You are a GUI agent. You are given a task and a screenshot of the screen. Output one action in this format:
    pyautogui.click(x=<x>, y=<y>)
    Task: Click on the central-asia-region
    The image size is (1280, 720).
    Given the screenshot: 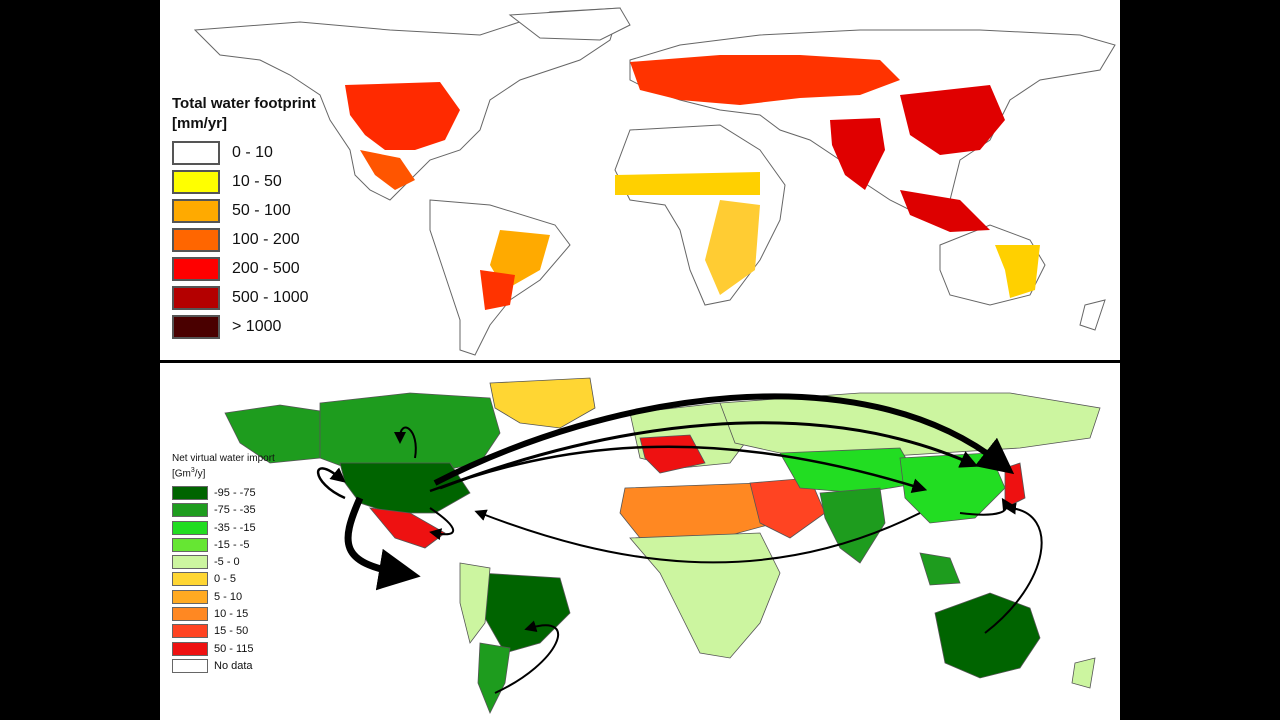 What is the action you would take?
    pyautogui.click(x=850, y=470)
    